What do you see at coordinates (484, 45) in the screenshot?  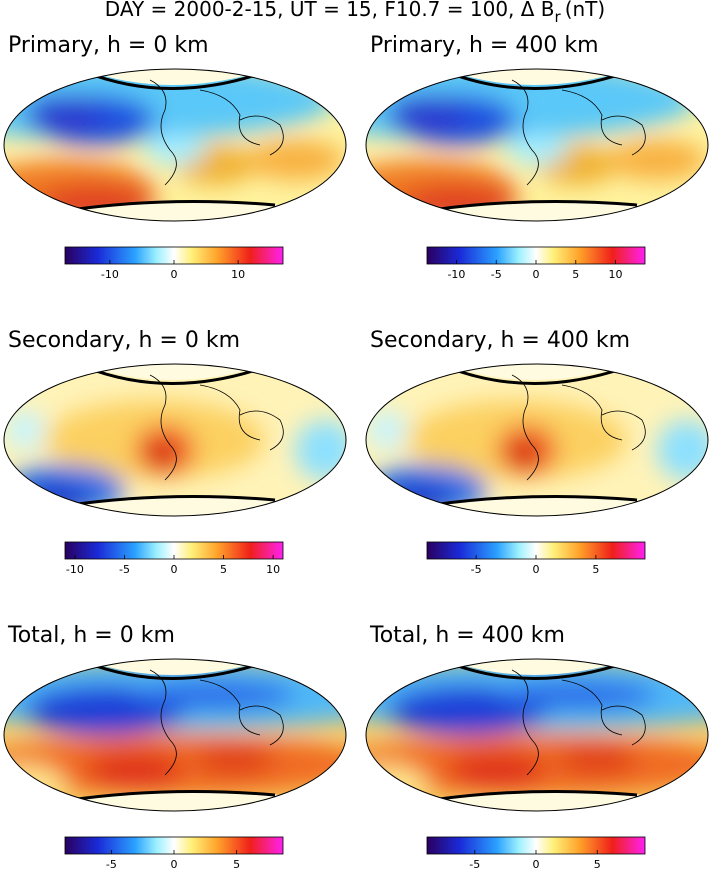 I see `panel-title: Primary, h = 400 km` at bounding box center [484, 45].